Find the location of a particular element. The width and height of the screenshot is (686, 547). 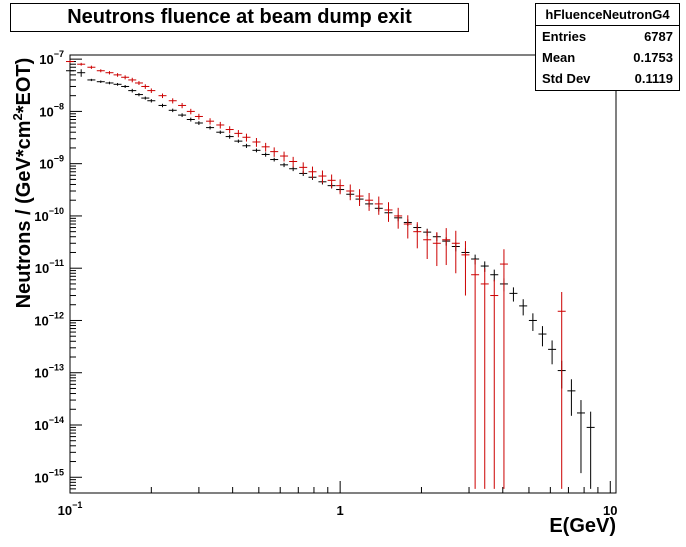

y-tick-label: 10⁻¹¹ is located at coordinates (49, 267).